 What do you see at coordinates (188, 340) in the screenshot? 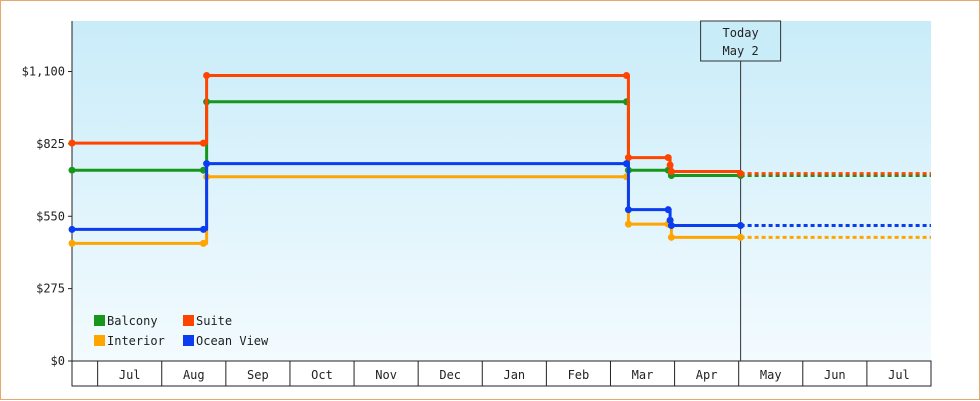
I see `legend-swatch-ocean-view` at bounding box center [188, 340].